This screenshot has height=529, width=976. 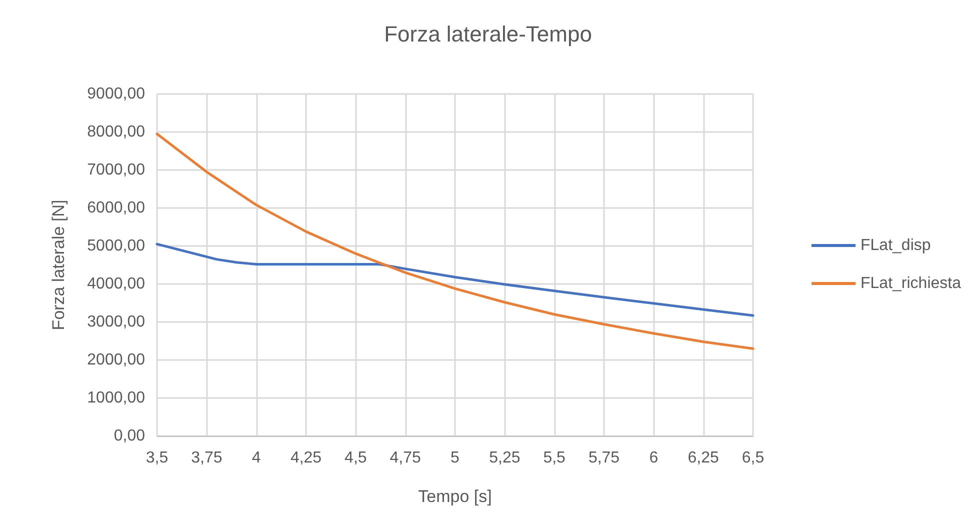 What do you see at coordinates (116, 284) in the screenshot?
I see `y-tick-label: 4000,00` at bounding box center [116, 284].